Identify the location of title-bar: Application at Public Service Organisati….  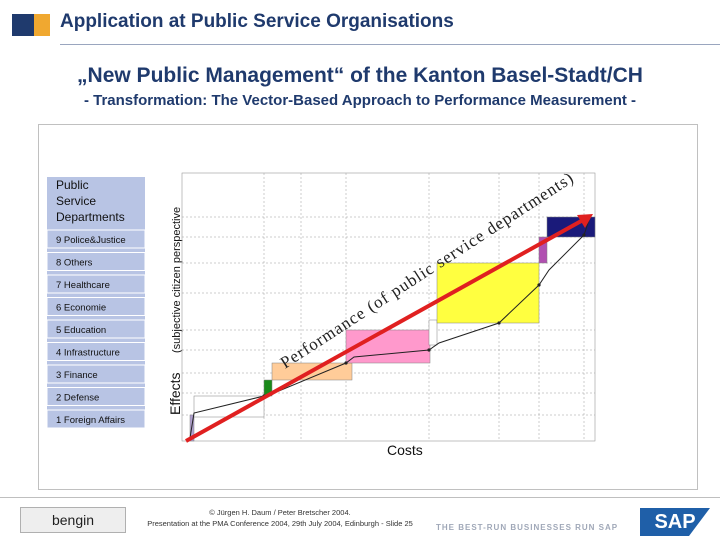
(360, 23).